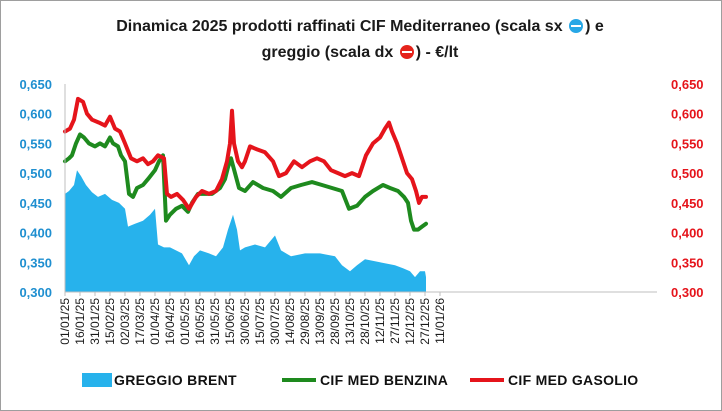  What do you see at coordinates (245, 153) in the screenshot?
I see `series-line-cif-med-gasolio` at bounding box center [245, 153].